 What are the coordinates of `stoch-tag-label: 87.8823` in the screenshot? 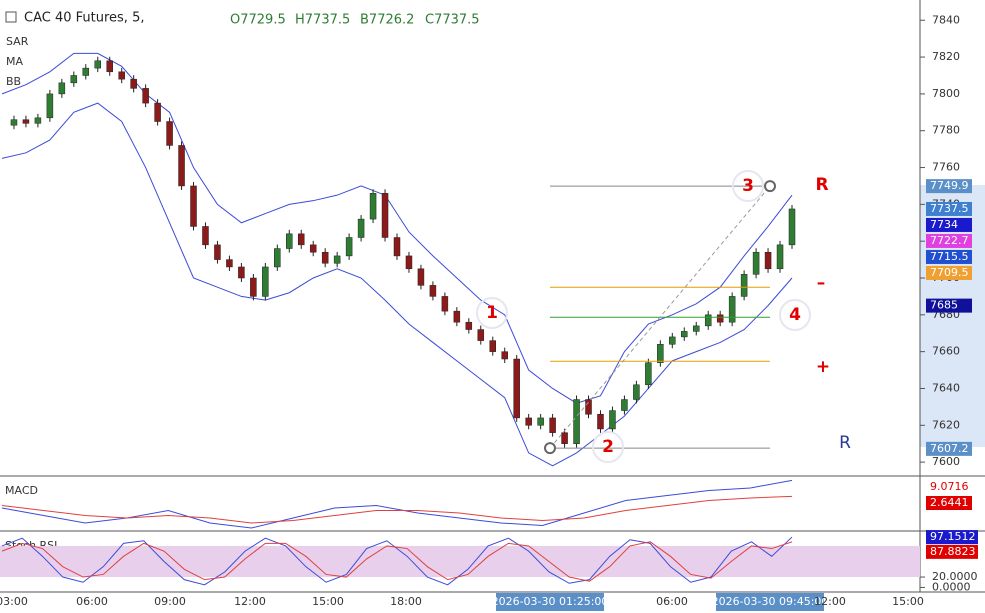 It's located at (953, 551).